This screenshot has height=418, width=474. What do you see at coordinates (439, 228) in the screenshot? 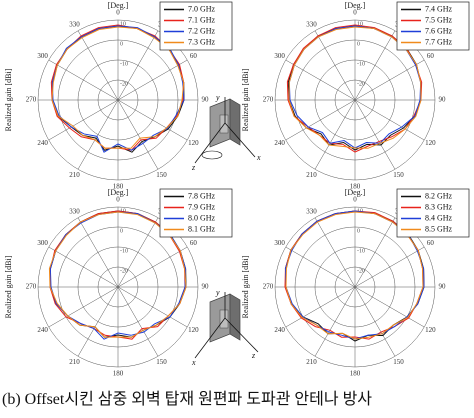
I see `legend-label: 8.5 GHz` at bounding box center [439, 228].